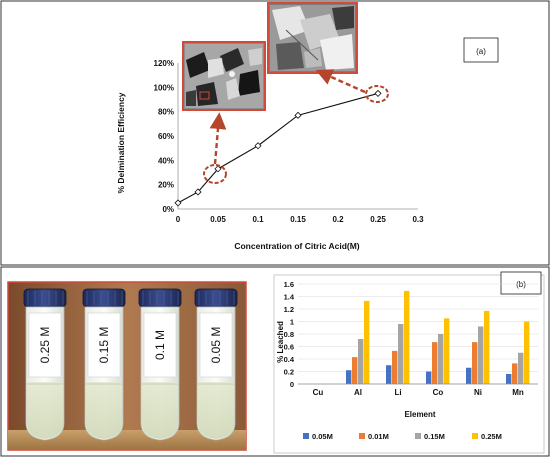 The width and height of the screenshot is (550, 457). What do you see at coordinates (292, 322) in the screenshot?
I see `bar-chart-y-tick-label: 1` at bounding box center [292, 322].